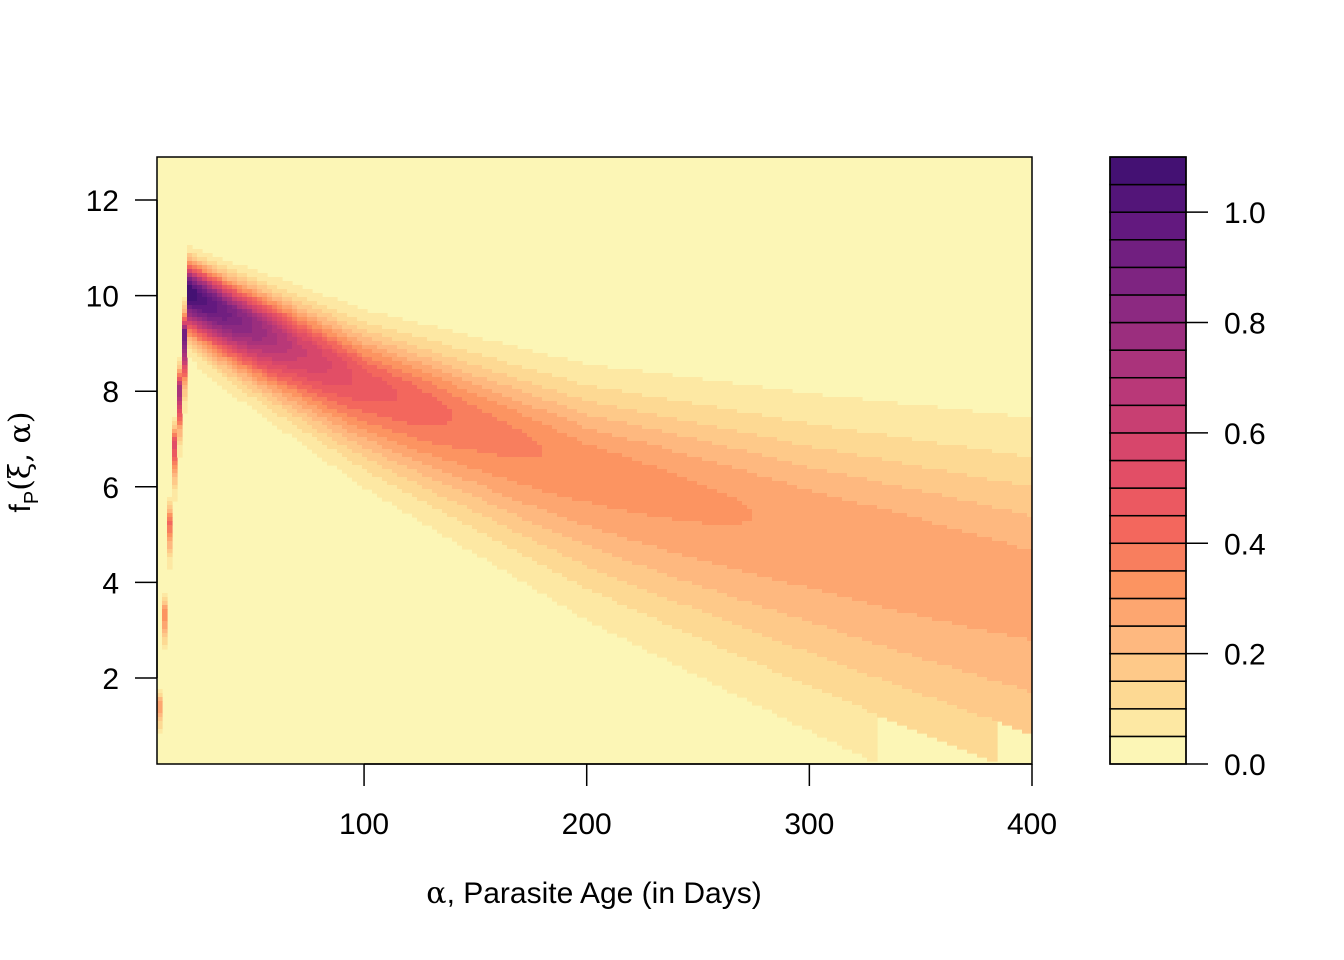  I want to click on colorbar-band, so click(1148, 364).